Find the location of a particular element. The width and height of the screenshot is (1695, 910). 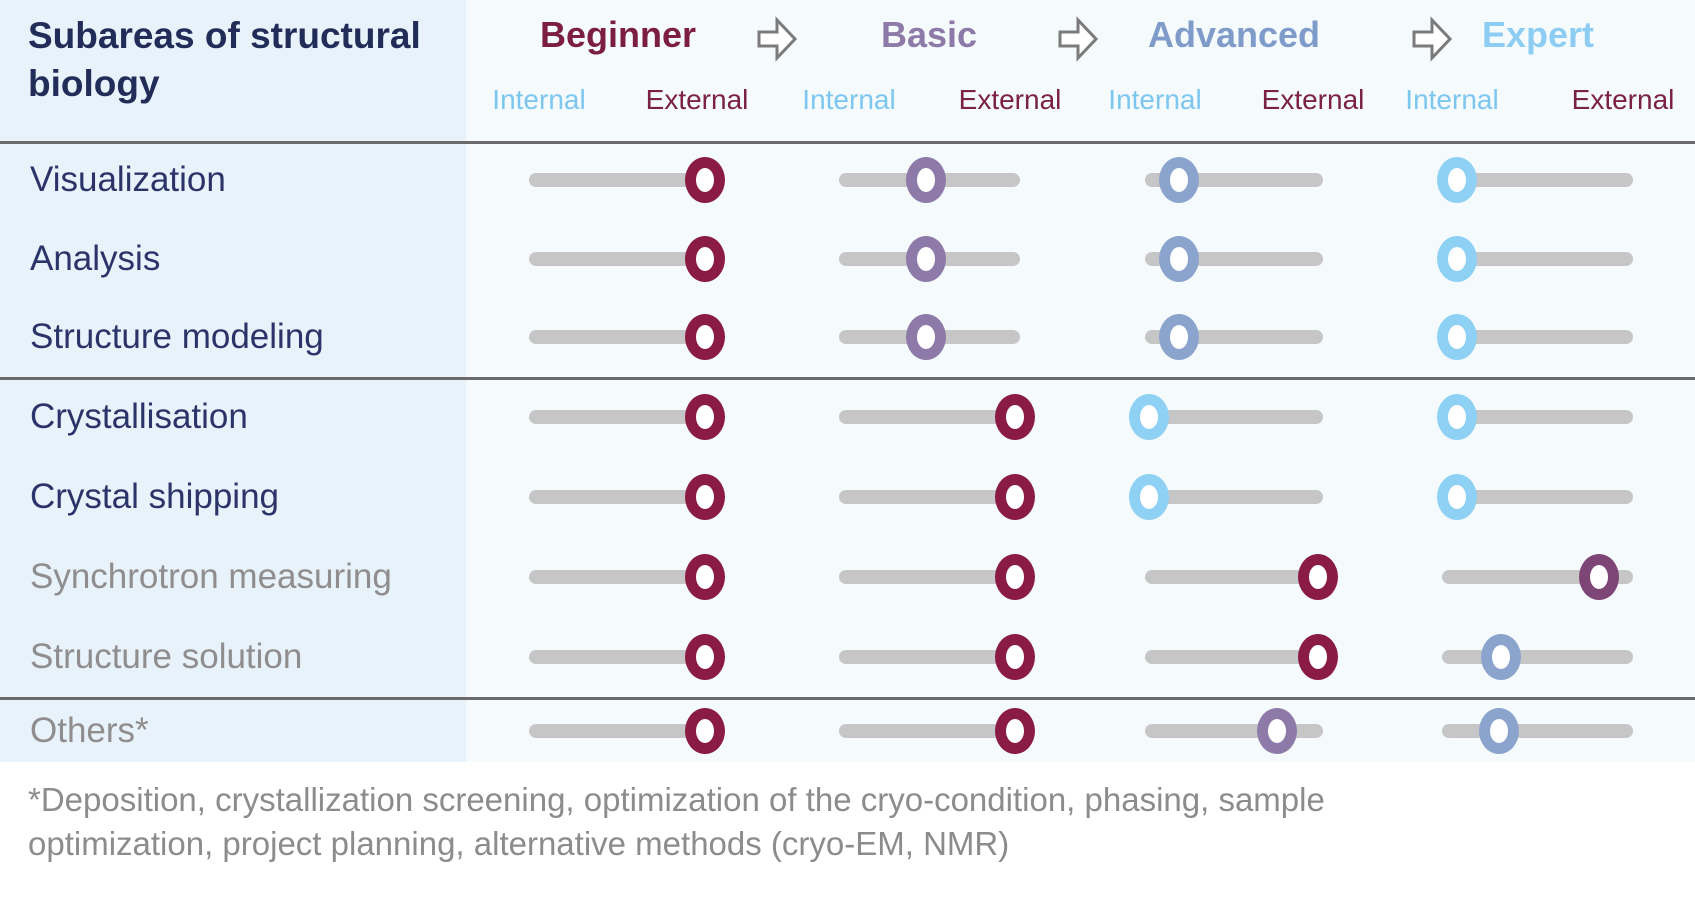

slider-track-beginner-synchrotron-measuring is located at coordinates (618, 577).